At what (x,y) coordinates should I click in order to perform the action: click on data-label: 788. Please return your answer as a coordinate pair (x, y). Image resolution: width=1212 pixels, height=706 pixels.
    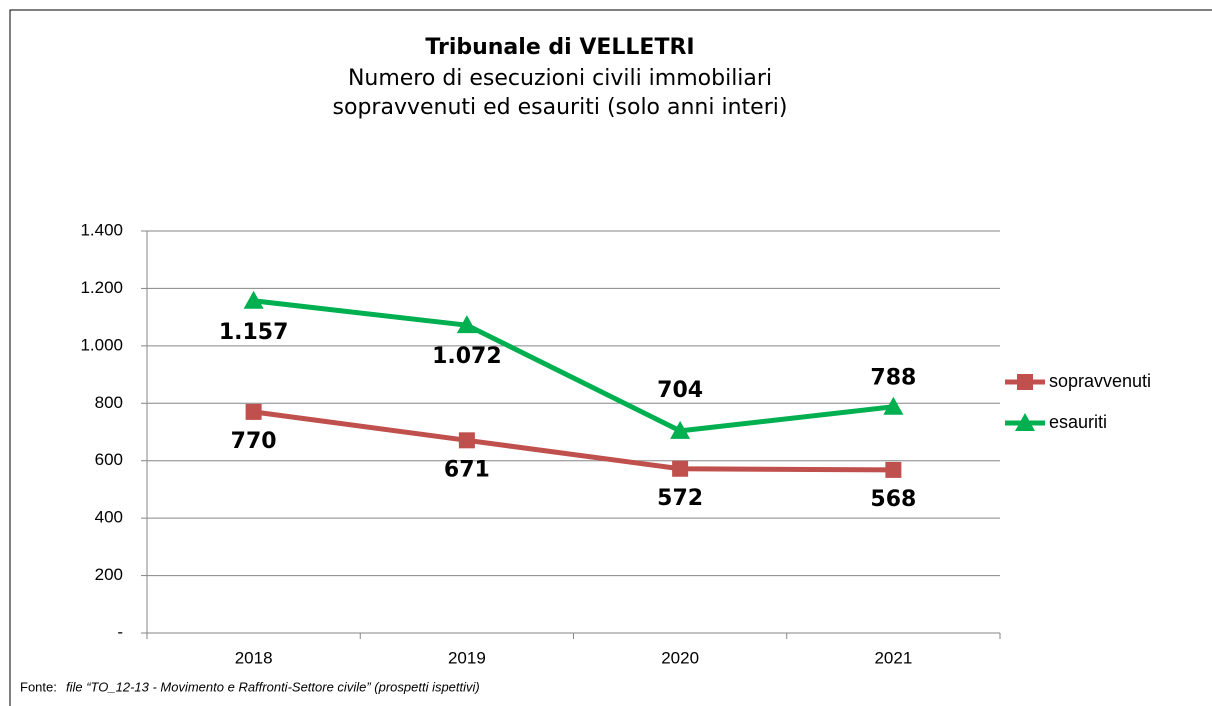
    Looking at the image, I should click on (893, 378).